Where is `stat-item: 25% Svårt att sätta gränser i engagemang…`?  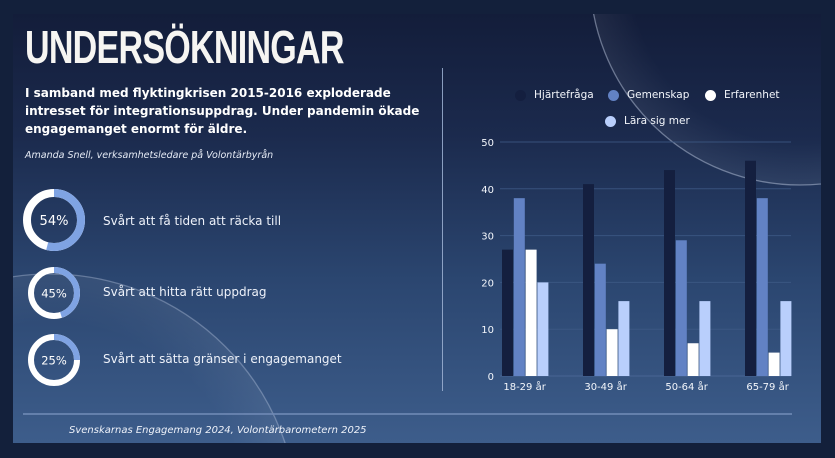 stat-item: 25% Svårt att sätta gränser i engagemang… is located at coordinates (223, 365).